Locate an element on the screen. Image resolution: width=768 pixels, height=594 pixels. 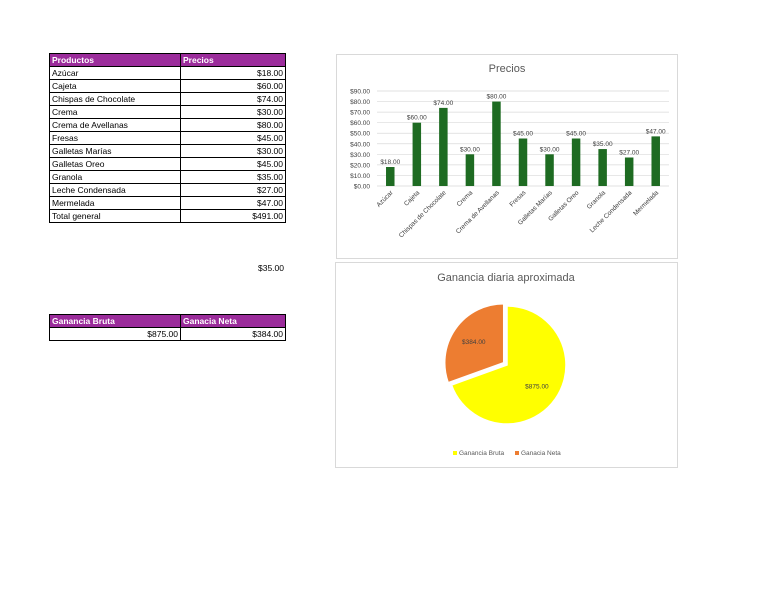
product-price-cell: $47.00 is located at coordinates (233, 203).